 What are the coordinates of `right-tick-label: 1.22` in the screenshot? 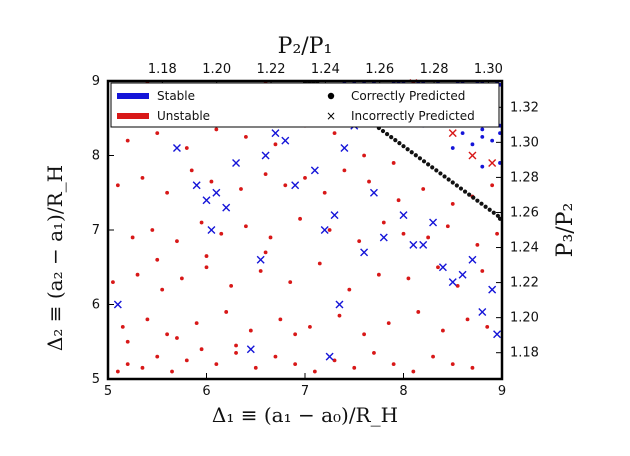 It's located at (524, 283).